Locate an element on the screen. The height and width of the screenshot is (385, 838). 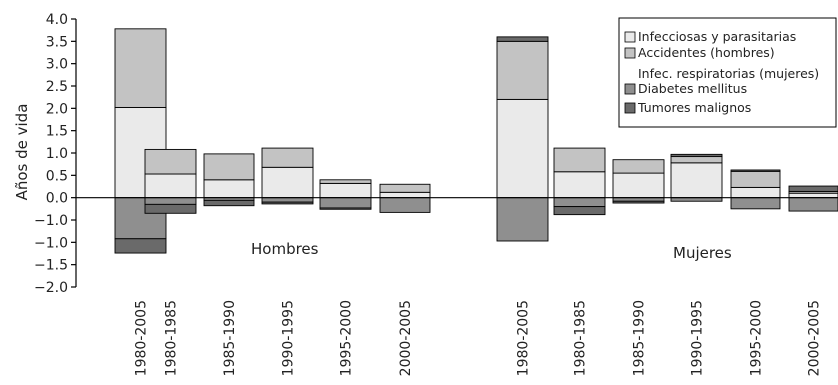
y-tick-label: 4.0 is located at coordinates (57, 20).